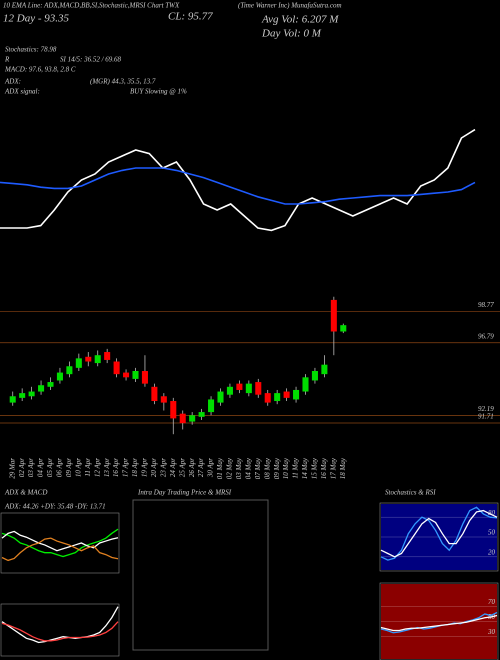  I want to click on ema-day: 12 Day - 93.35, so click(36, 19).